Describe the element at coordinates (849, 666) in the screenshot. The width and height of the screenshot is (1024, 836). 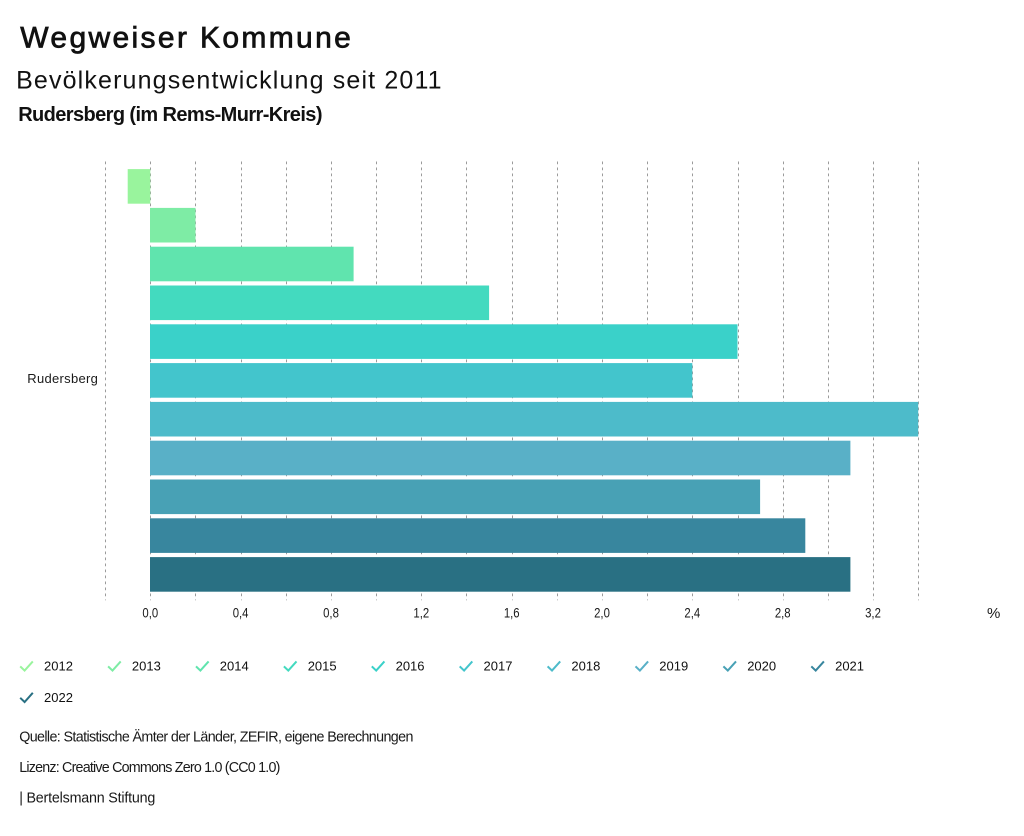
I see `svg-text: 2021` at that location.